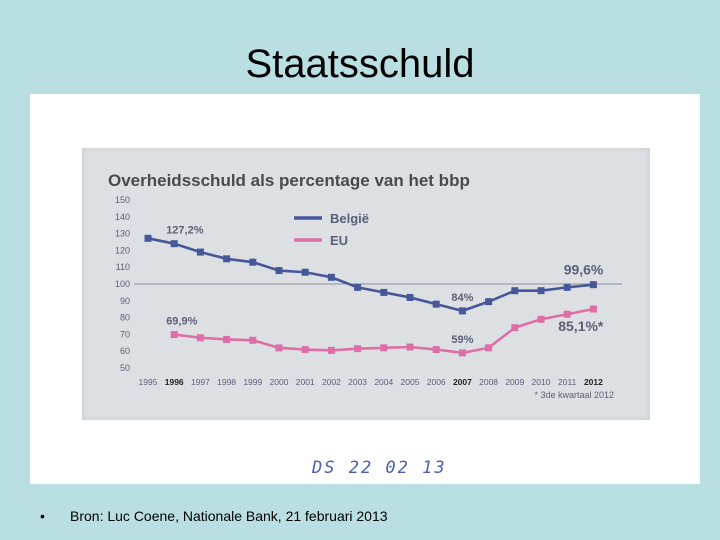 Image resolution: width=720 pixels, height=540 pixels. I want to click on data-label: 69,9%, so click(181, 322).